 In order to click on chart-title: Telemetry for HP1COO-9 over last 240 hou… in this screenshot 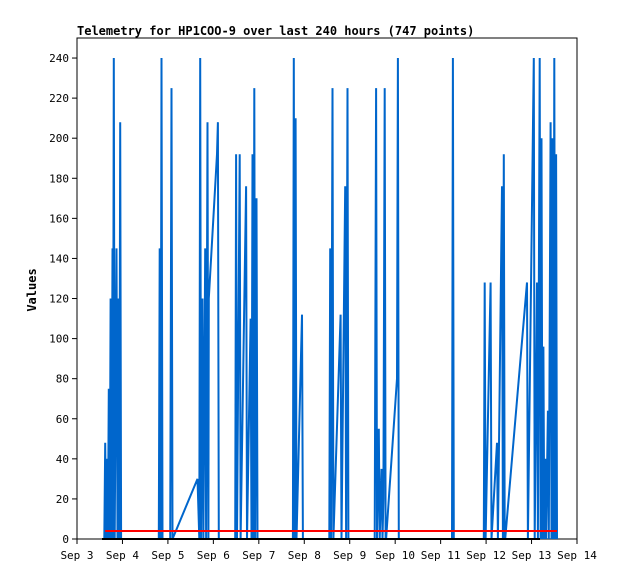, I will do `click(275, 31)`.